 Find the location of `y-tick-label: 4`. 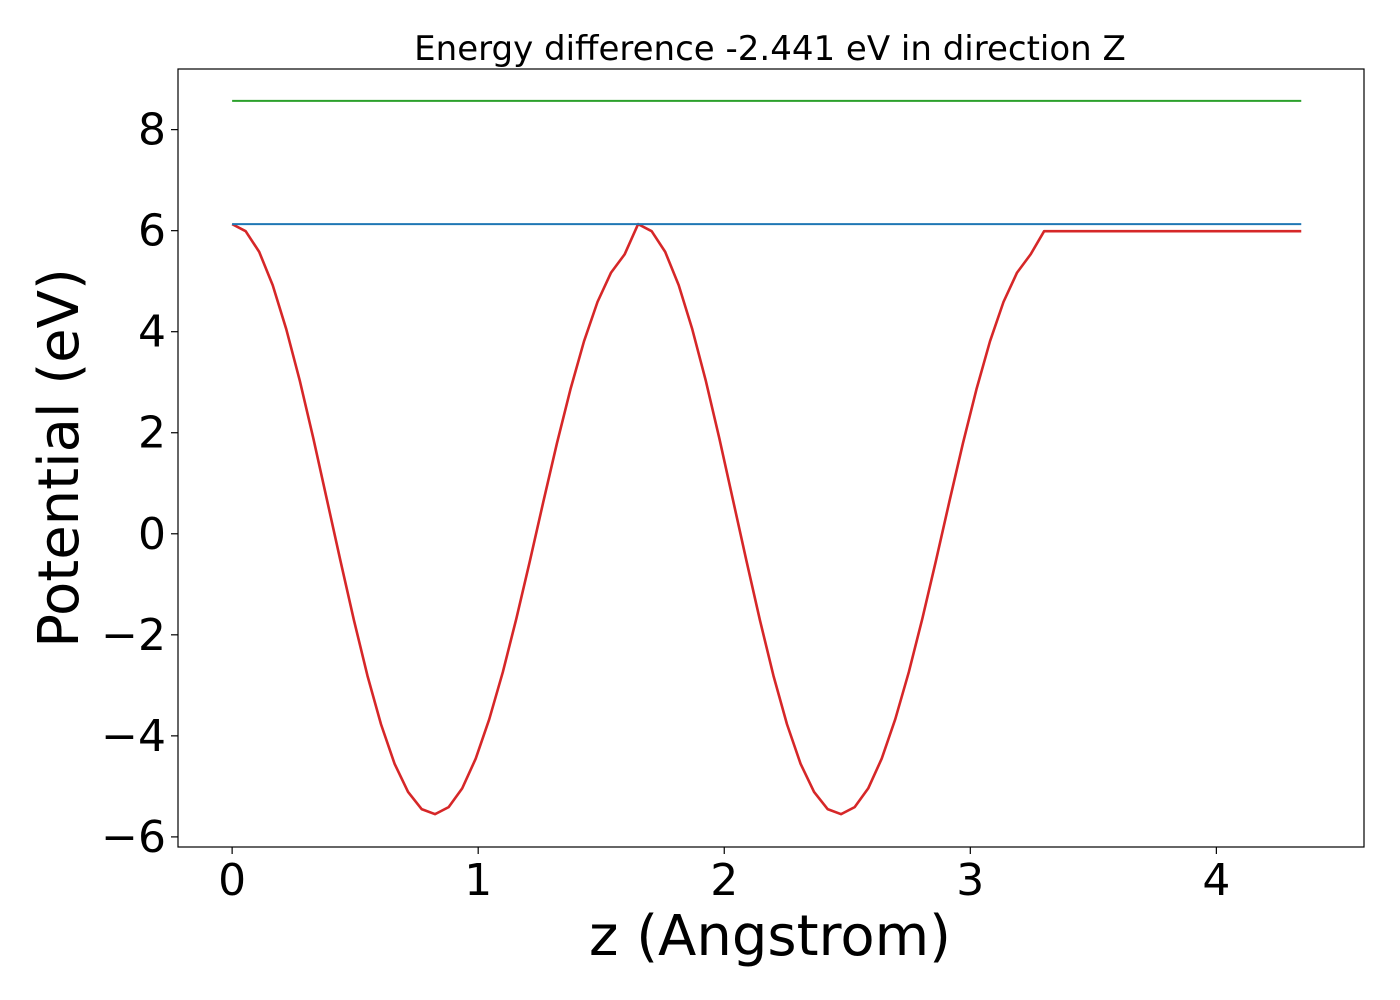

y-tick-label: 4 is located at coordinates (152, 332).